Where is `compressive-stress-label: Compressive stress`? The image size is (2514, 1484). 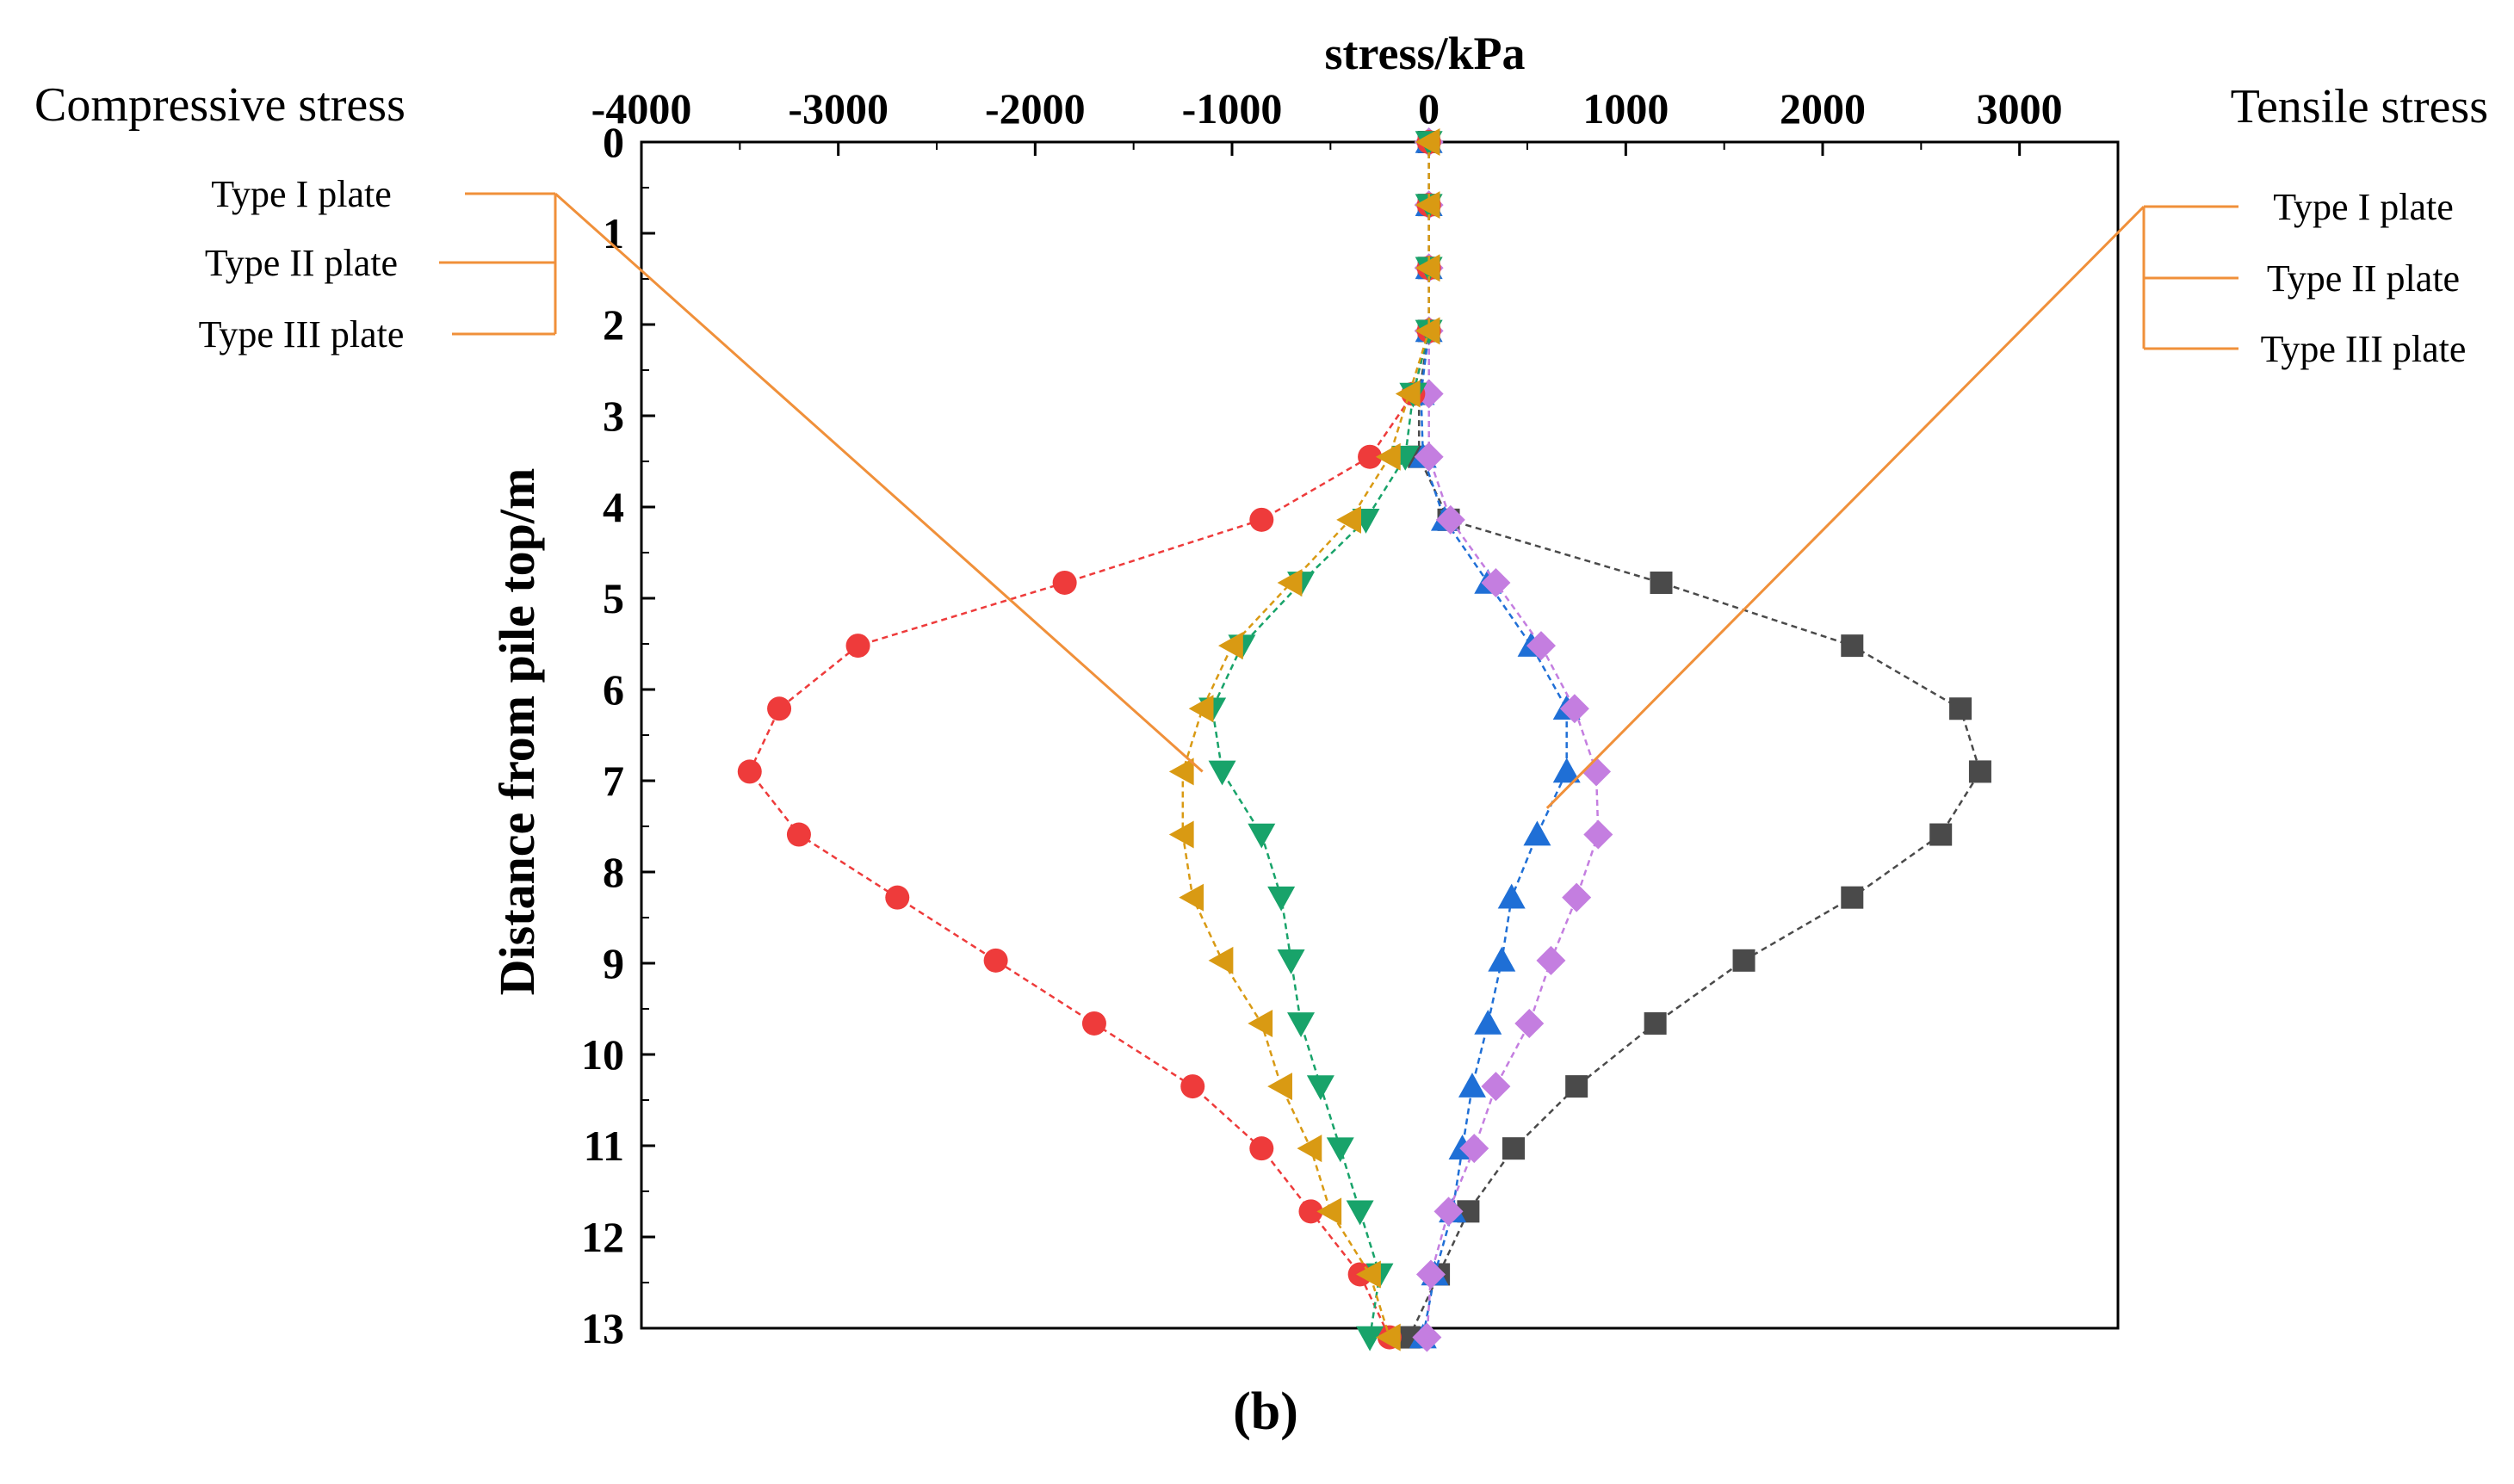
compressive-stress-label: Compressive stress is located at coordinates (220, 105).